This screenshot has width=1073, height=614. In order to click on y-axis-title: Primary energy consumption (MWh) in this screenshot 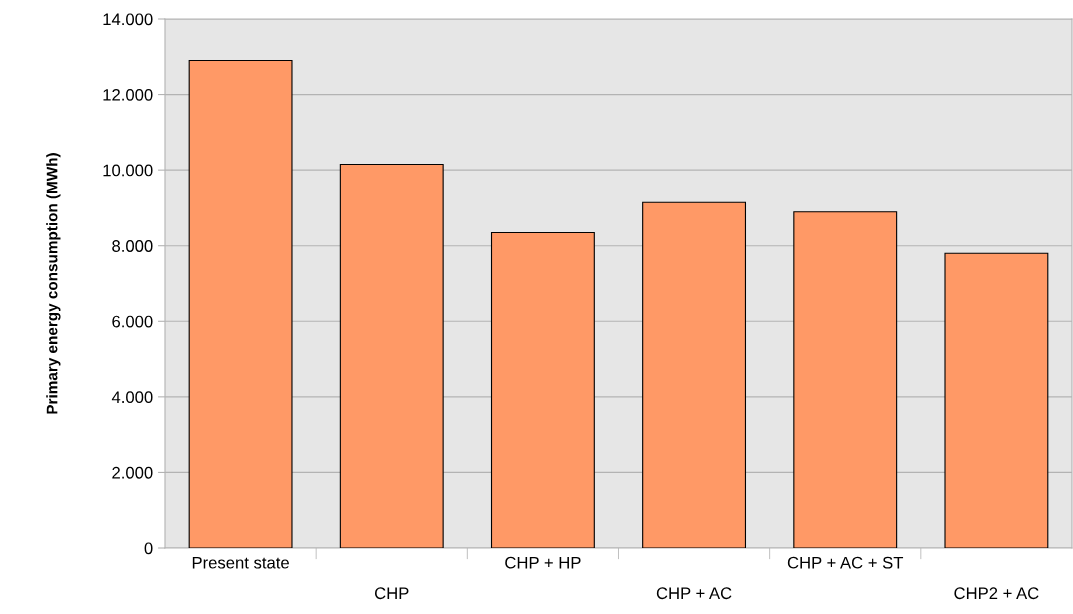, I will do `click(53, 283)`.